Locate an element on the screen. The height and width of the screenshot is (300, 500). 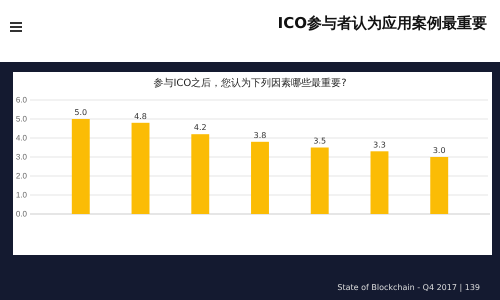
y-tick-label: 3.0 is located at coordinates (22, 157).